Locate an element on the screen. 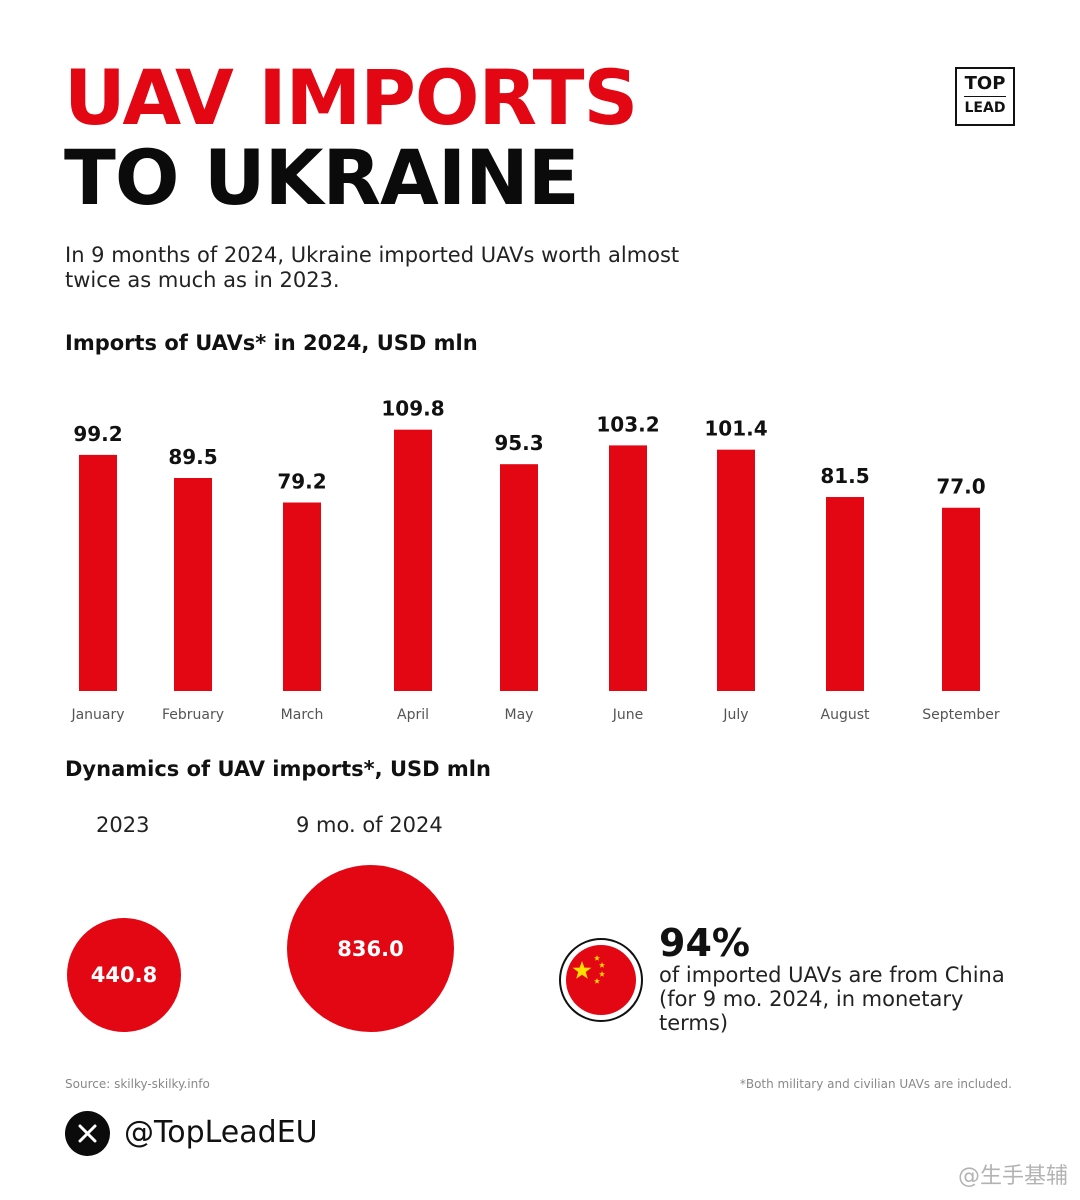 The width and height of the screenshot is (1080, 1200). bar-june is located at coordinates (628, 568).